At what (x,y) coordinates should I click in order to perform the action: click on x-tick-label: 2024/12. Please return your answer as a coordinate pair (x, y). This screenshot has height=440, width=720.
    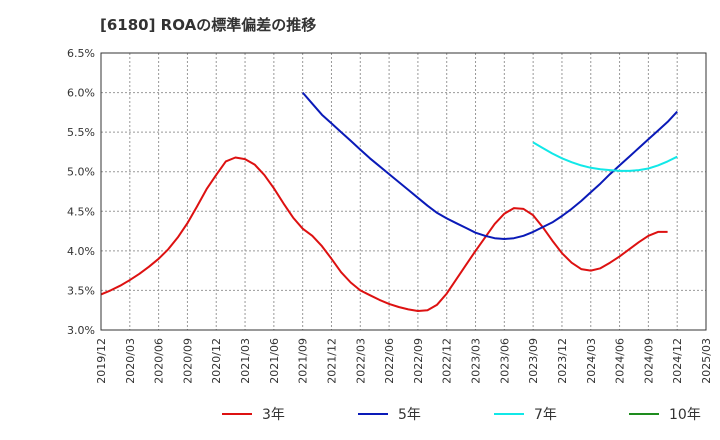
    Looking at the image, I should click on (677, 361).